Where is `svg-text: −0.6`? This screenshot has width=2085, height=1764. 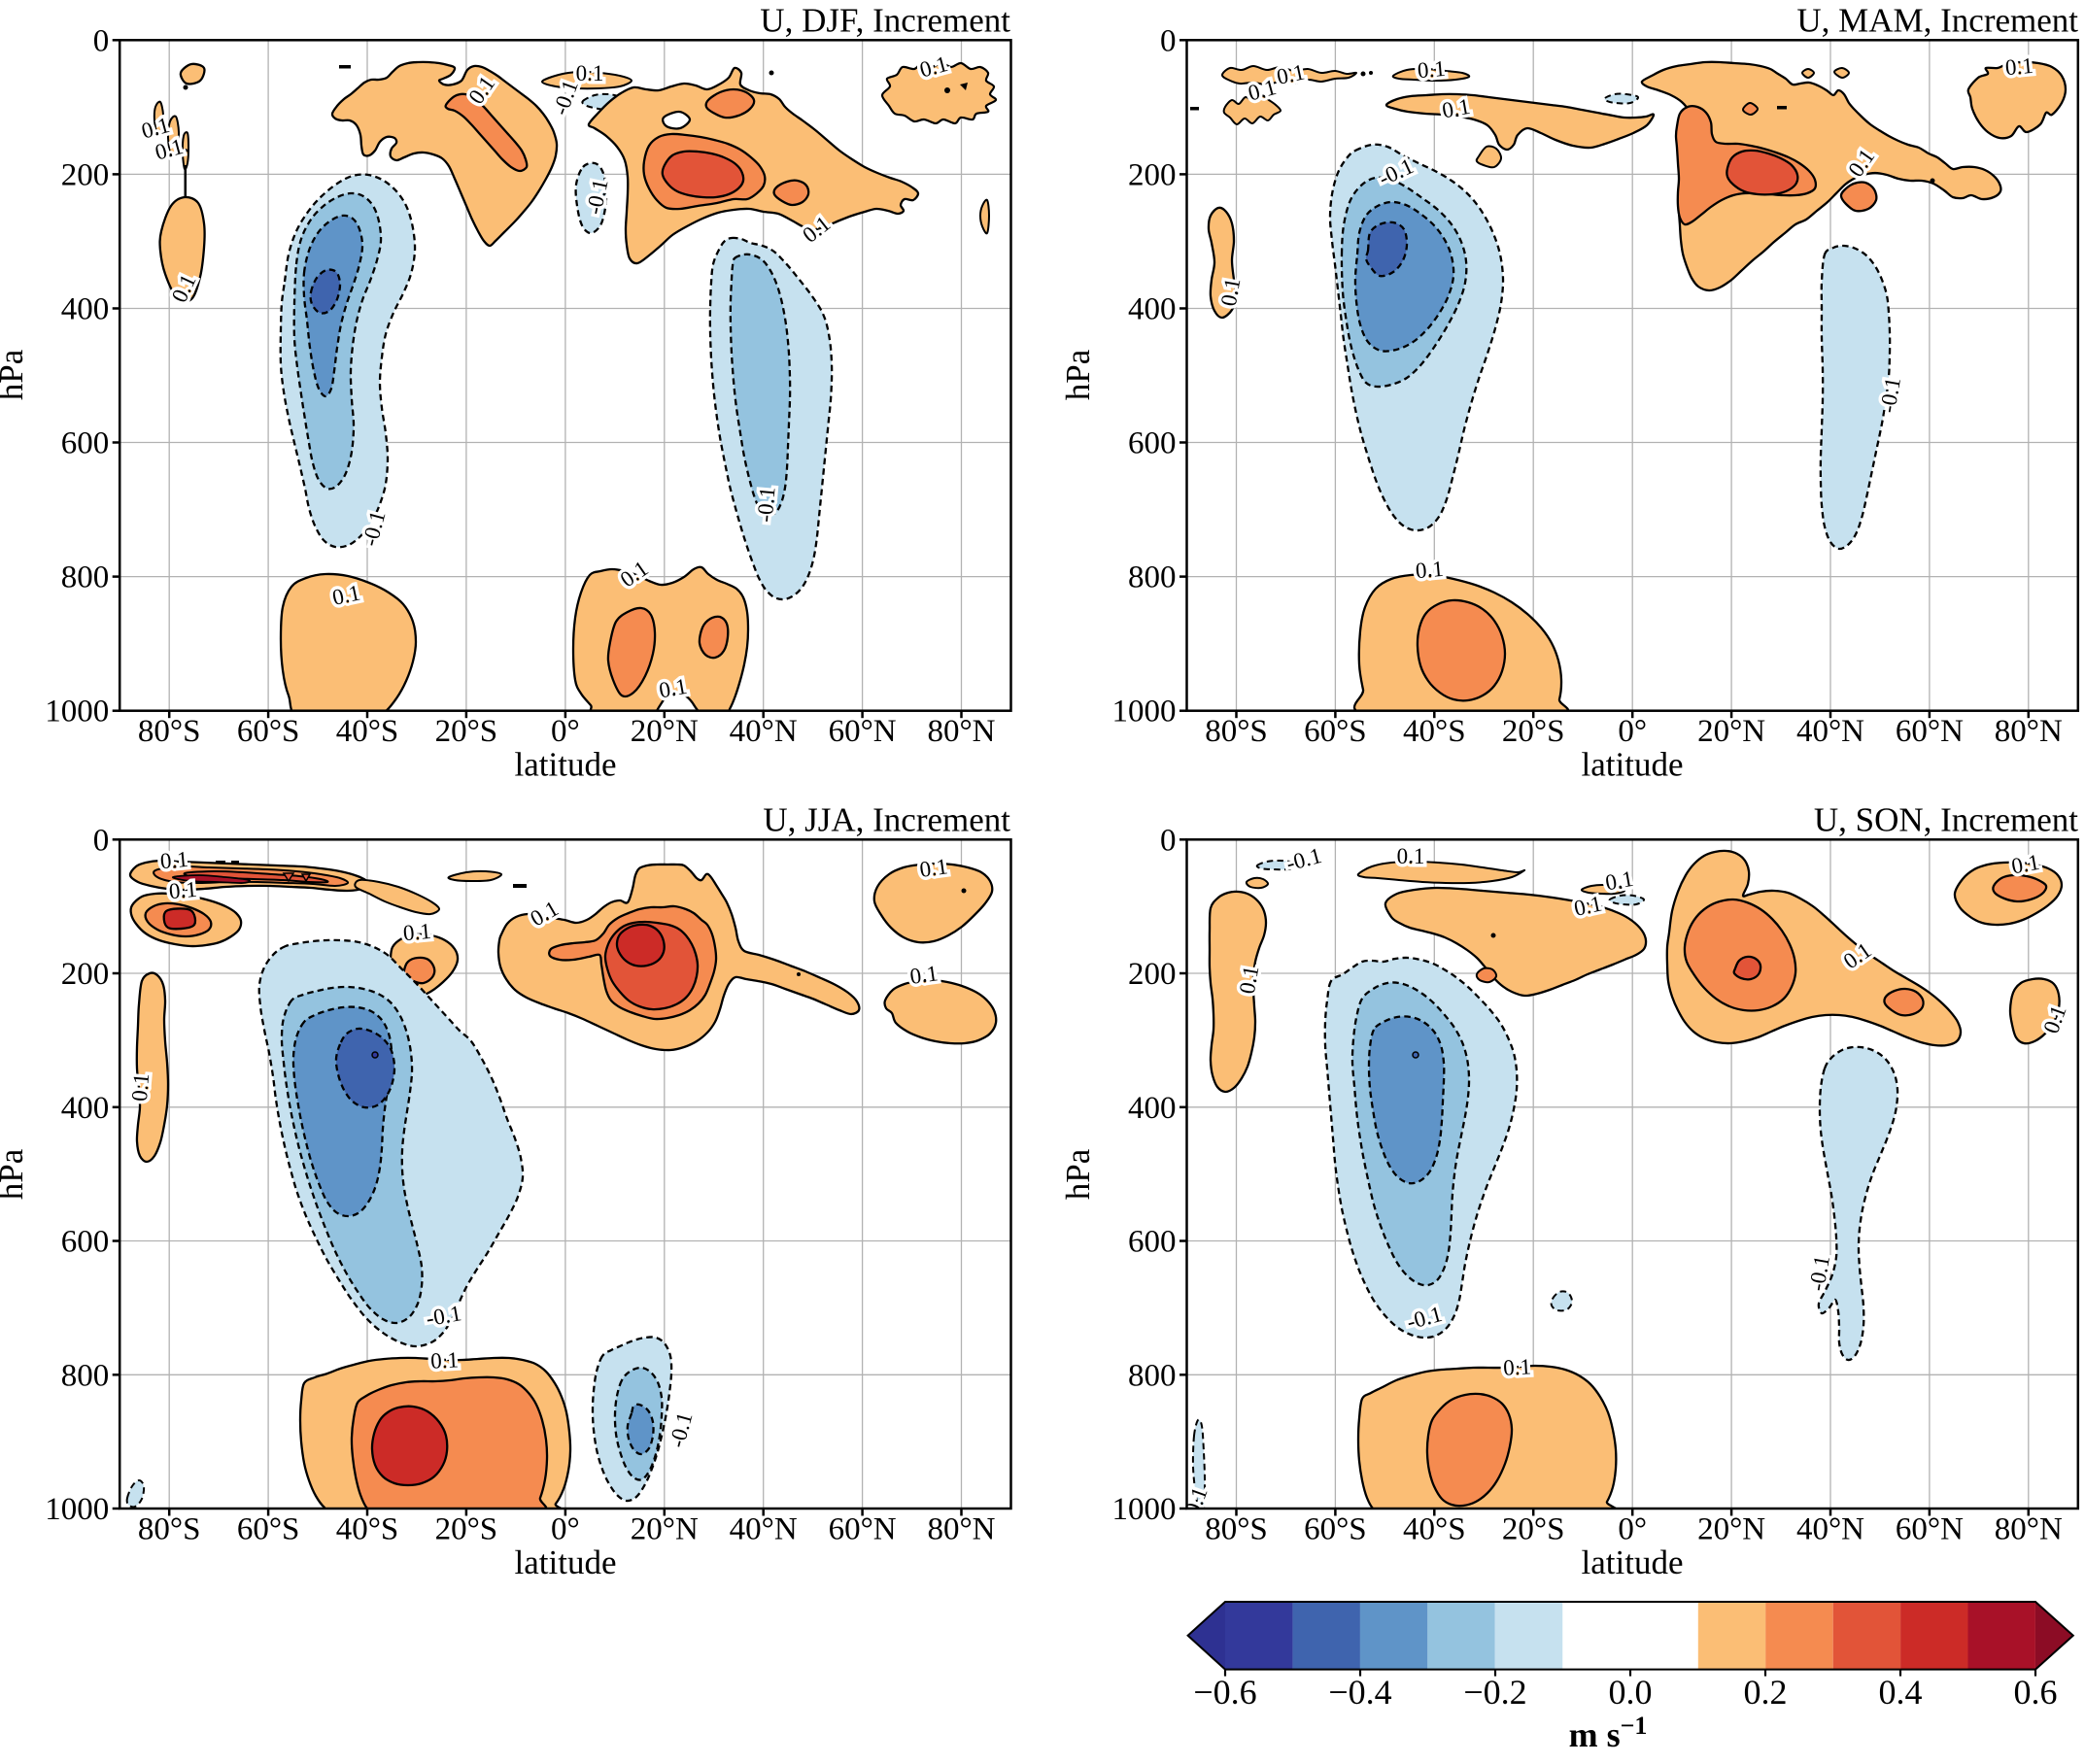
svg-text: −0.6 is located at coordinates (1224, 1692).